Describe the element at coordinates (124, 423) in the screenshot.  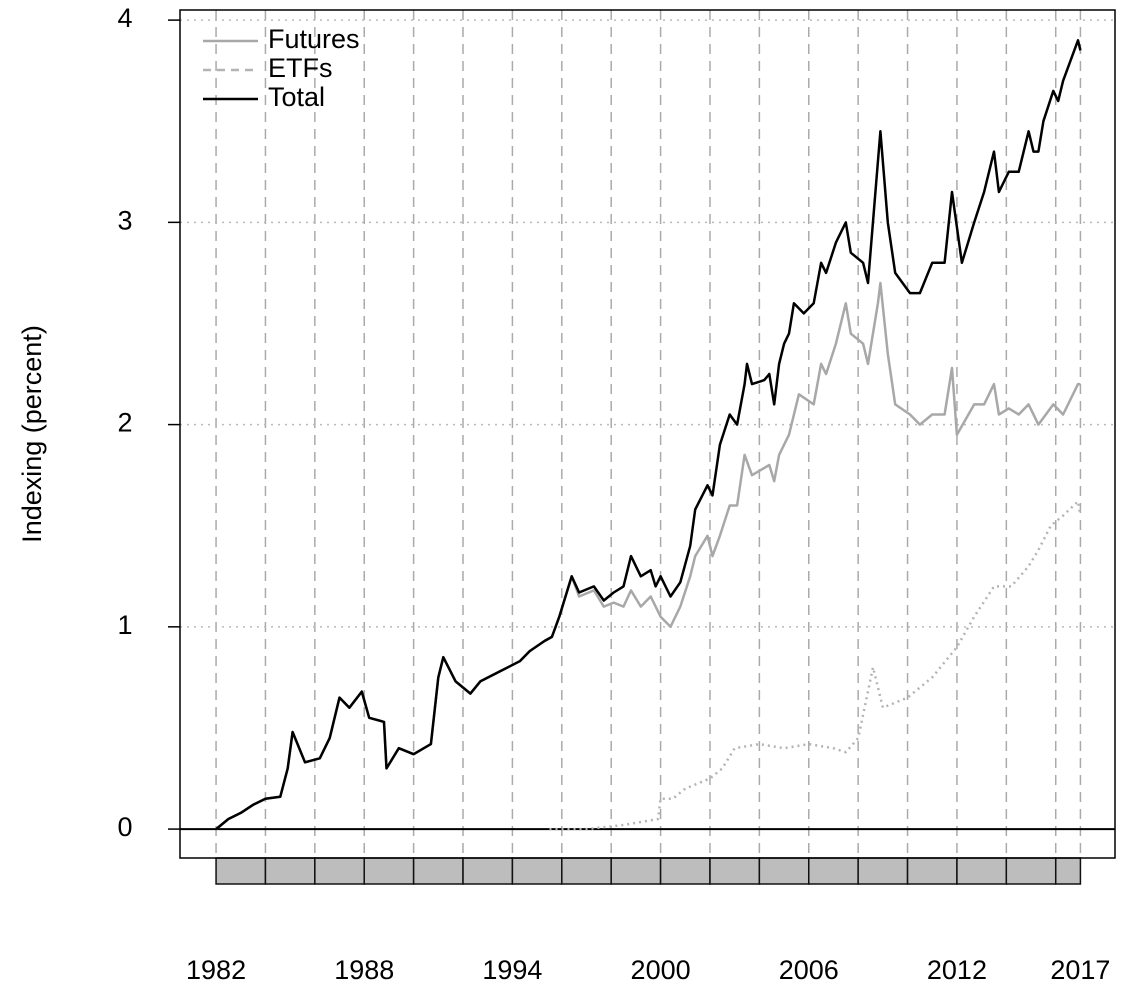
I see `y-tick-label: 2` at that location.